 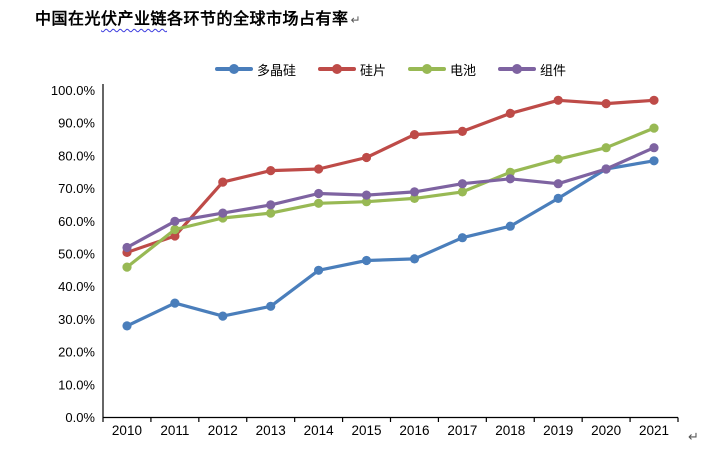 What do you see at coordinates (76, 254) in the screenshot?
I see `y-tick-label: 50.0%` at bounding box center [76, 254].